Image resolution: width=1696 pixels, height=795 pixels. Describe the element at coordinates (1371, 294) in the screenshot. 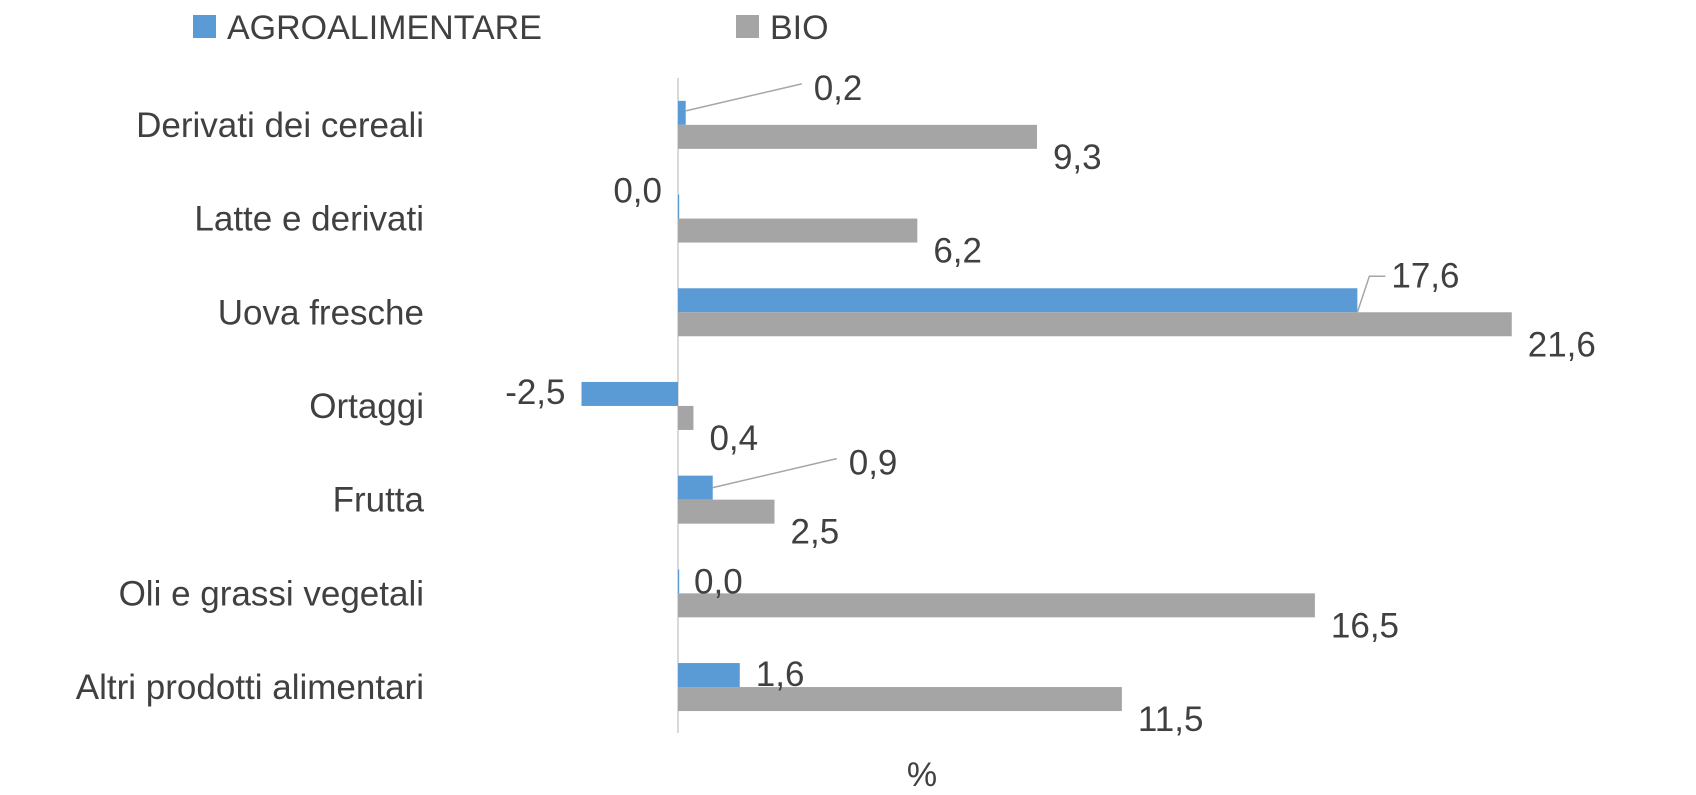

I see `leader-line-agroalimentare-uova-fresche` at that location.